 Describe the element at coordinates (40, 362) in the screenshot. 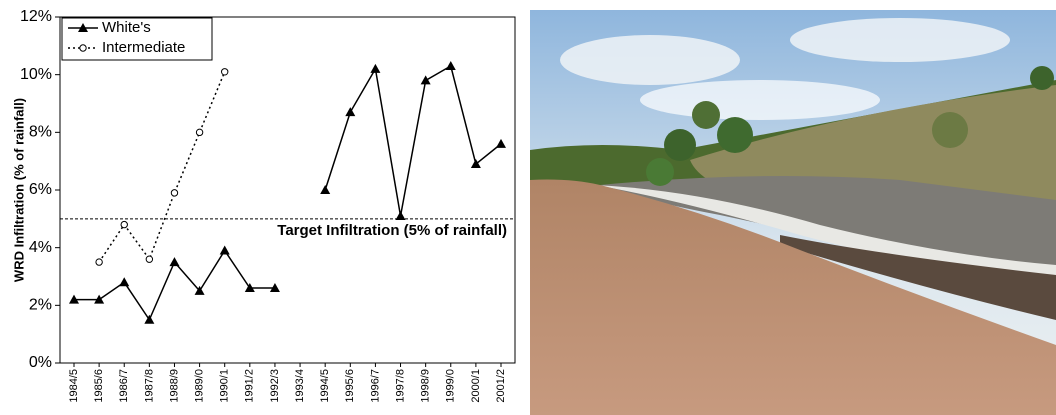

I see `y-tick-label: 0%` at that location.